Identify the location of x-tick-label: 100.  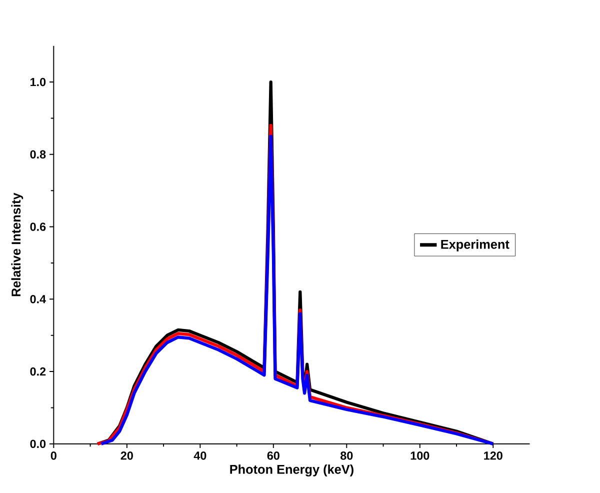
(420, 456).